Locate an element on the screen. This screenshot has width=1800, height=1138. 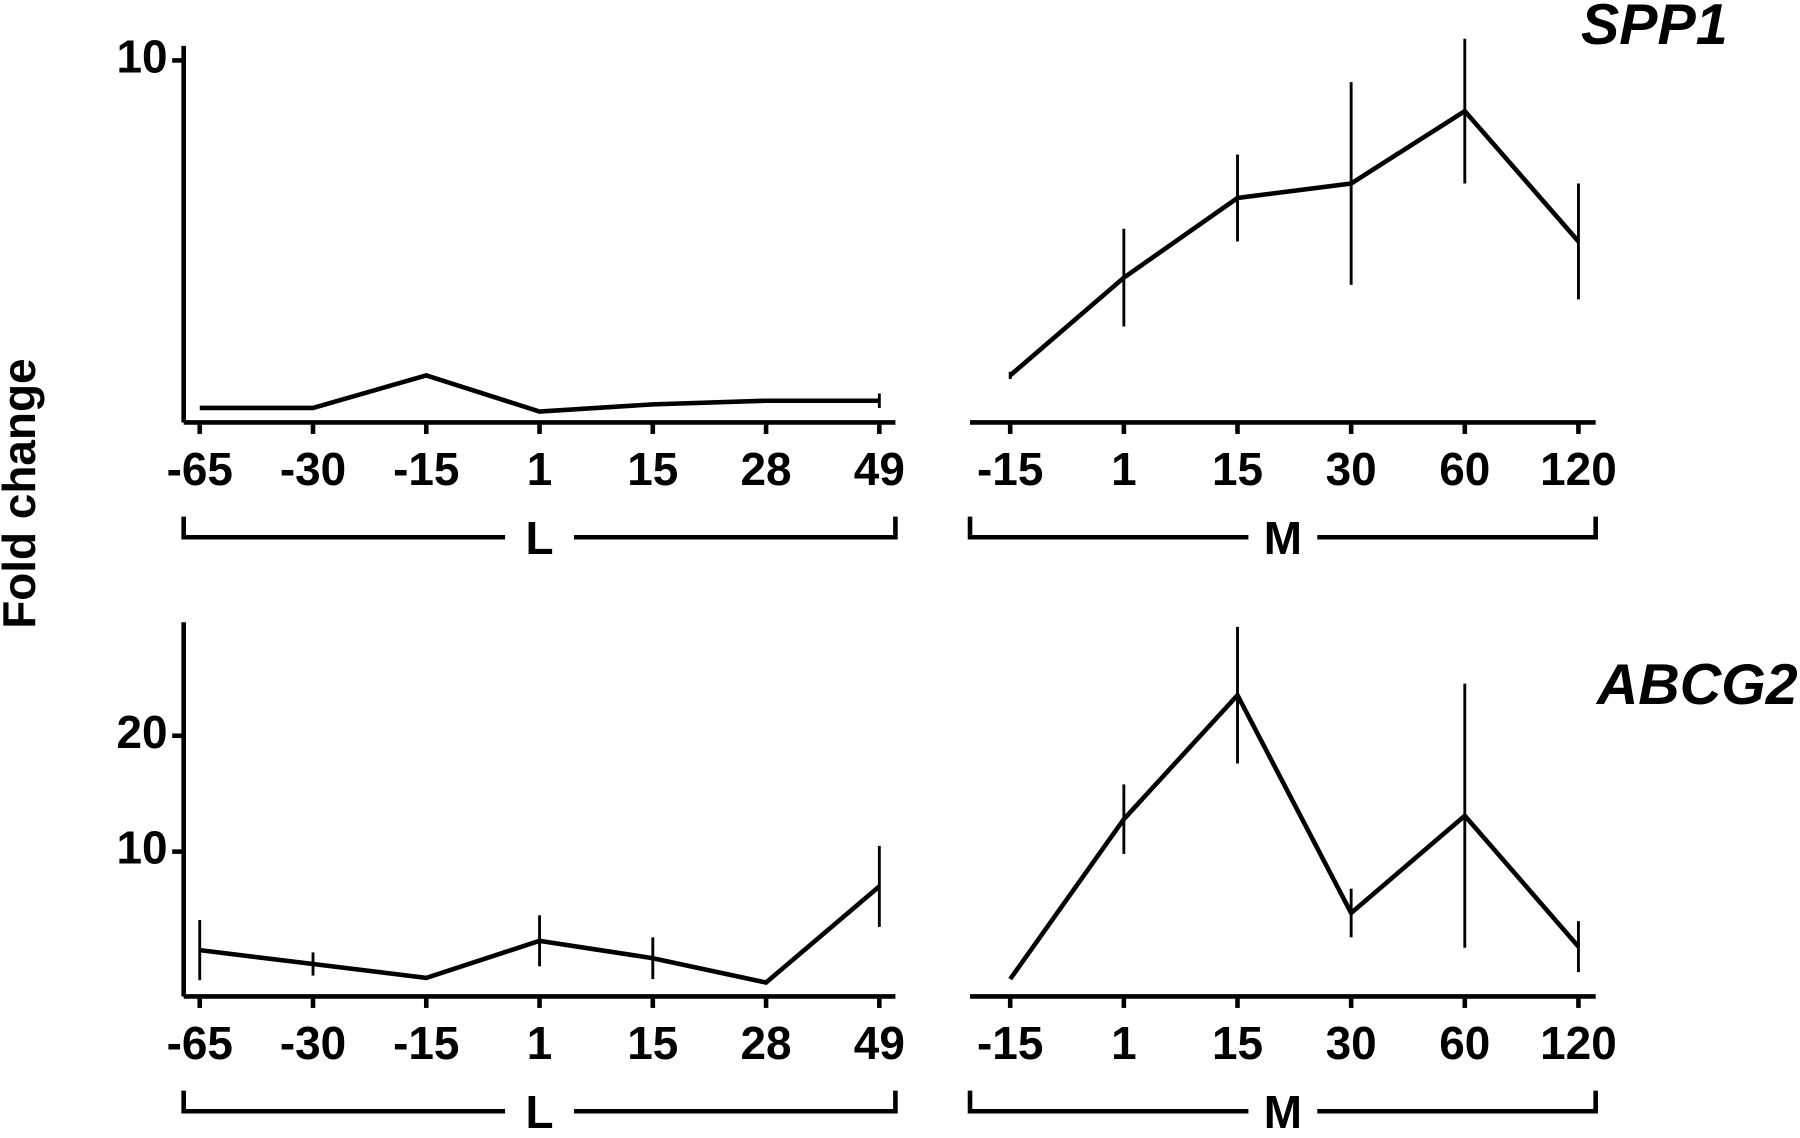
gene-title: ABCG2 is located at coordinates (1696, 685).